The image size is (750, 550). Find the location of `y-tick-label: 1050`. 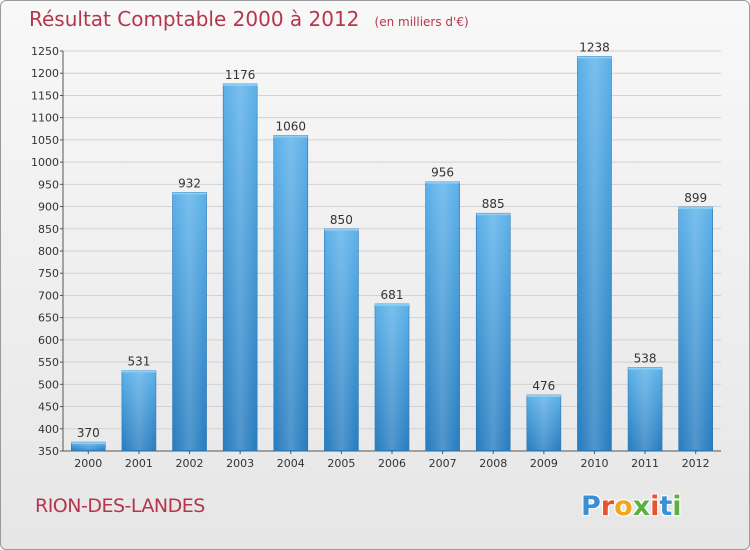

y-tick-label: 1050 is located at coordinates (45, 140).